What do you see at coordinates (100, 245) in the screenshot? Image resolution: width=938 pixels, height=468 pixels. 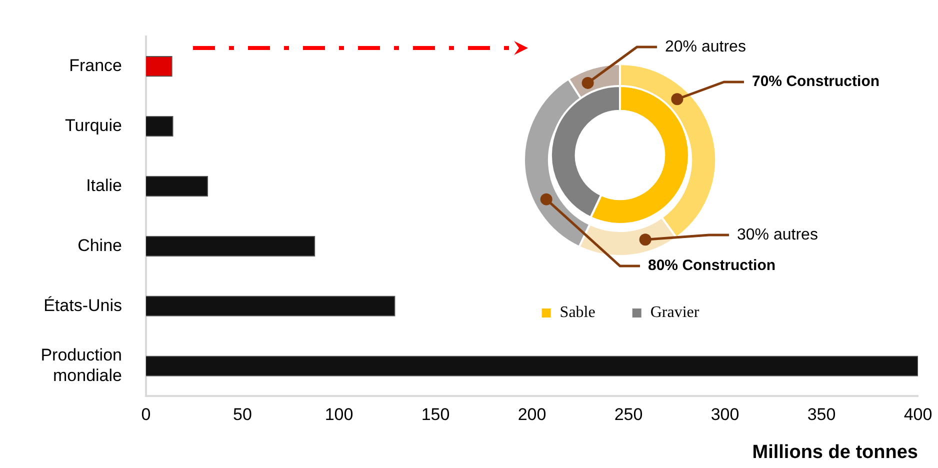 I see `y-tick-label: Chine` at bounding box center [100, 245].